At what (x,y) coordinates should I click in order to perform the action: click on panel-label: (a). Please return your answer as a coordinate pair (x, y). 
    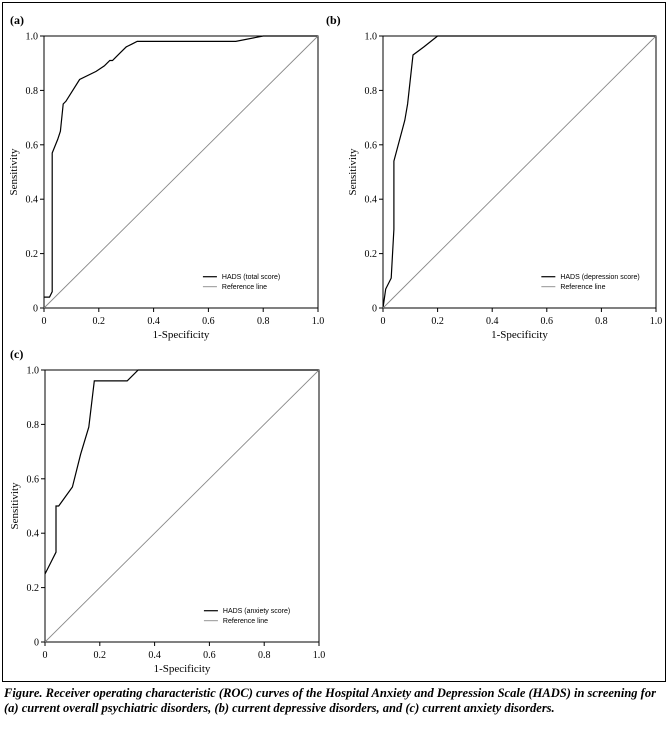
    Looking at the image, I should click on (17, 20).